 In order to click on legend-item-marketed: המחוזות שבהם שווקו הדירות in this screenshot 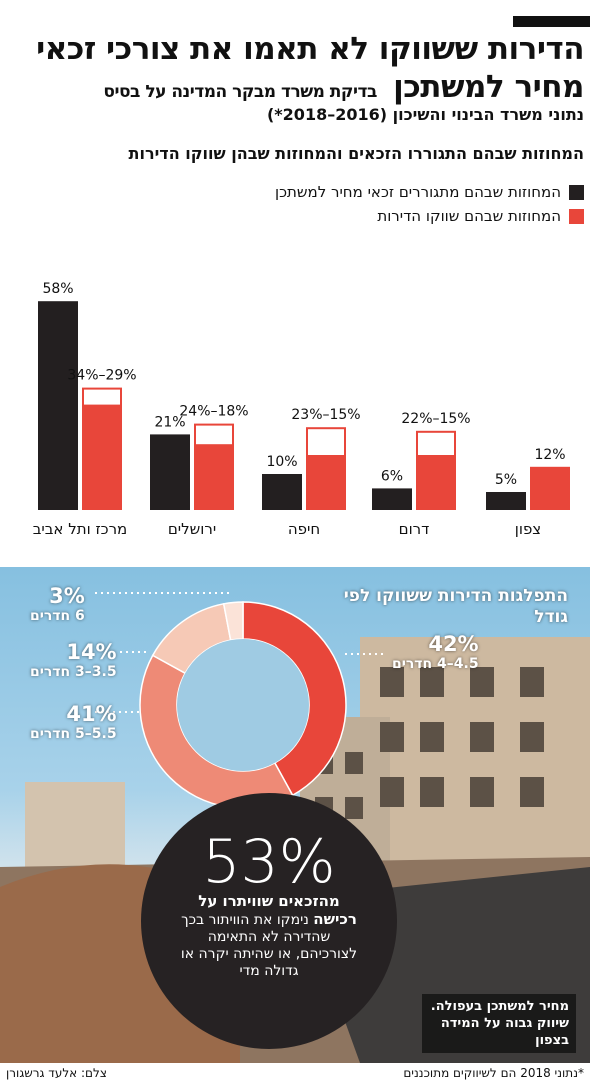, I will do `click(359, 216)`.